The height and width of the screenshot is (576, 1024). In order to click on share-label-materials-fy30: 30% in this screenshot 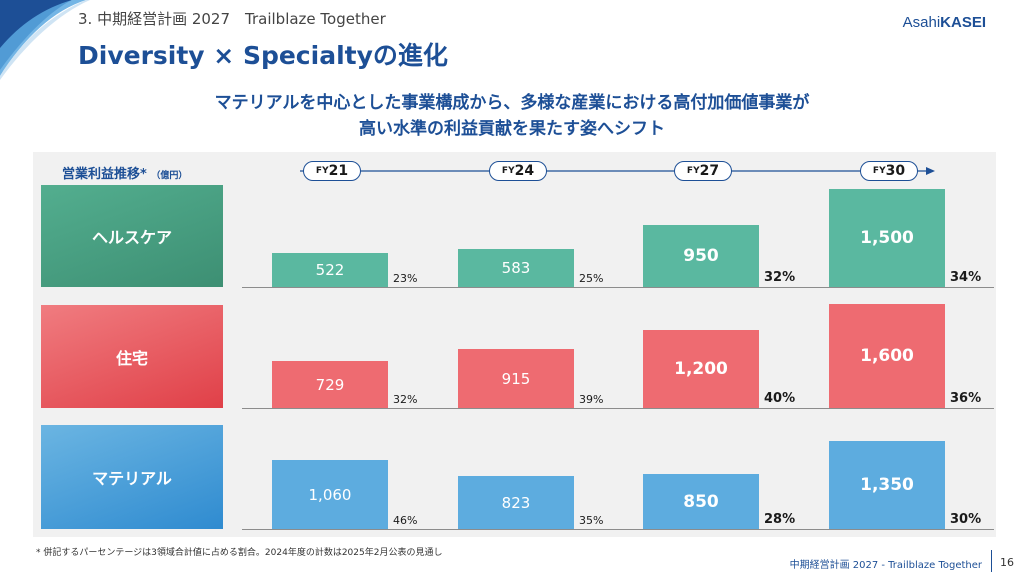, I will do `click(966, 519)`.